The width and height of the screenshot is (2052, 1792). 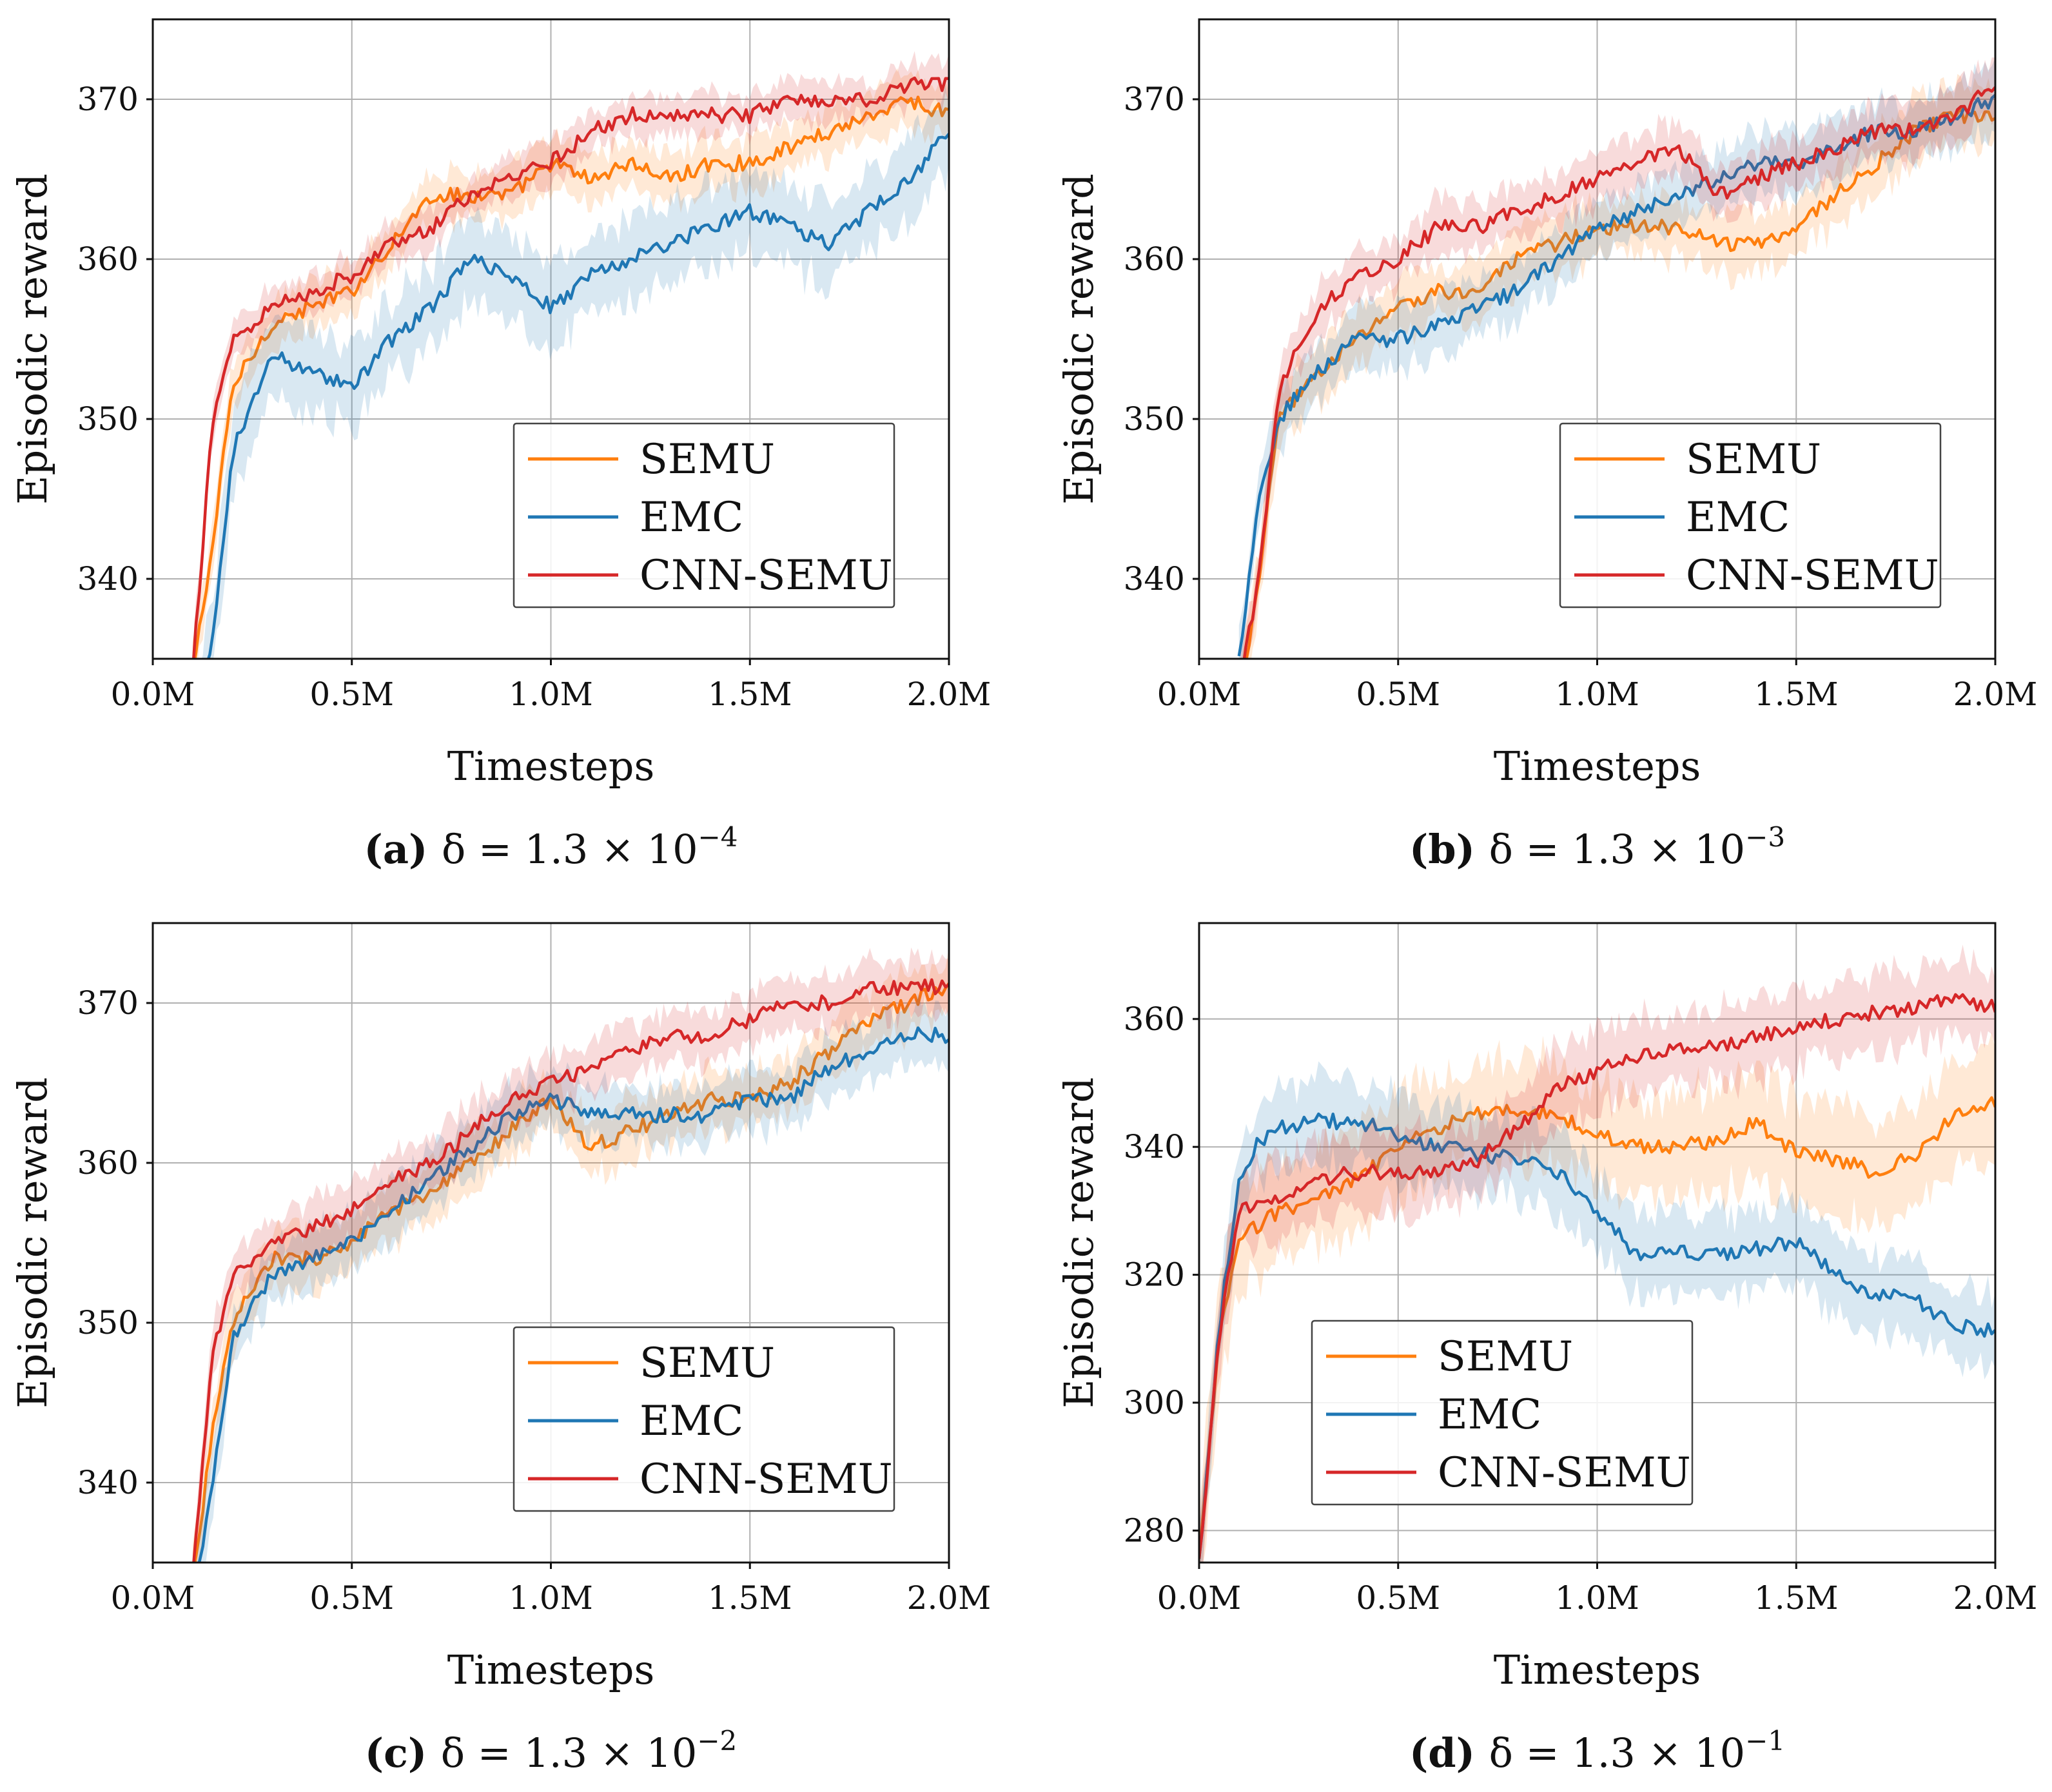 I want to click on caption-exponent: −4, so click(x=718, y=837).